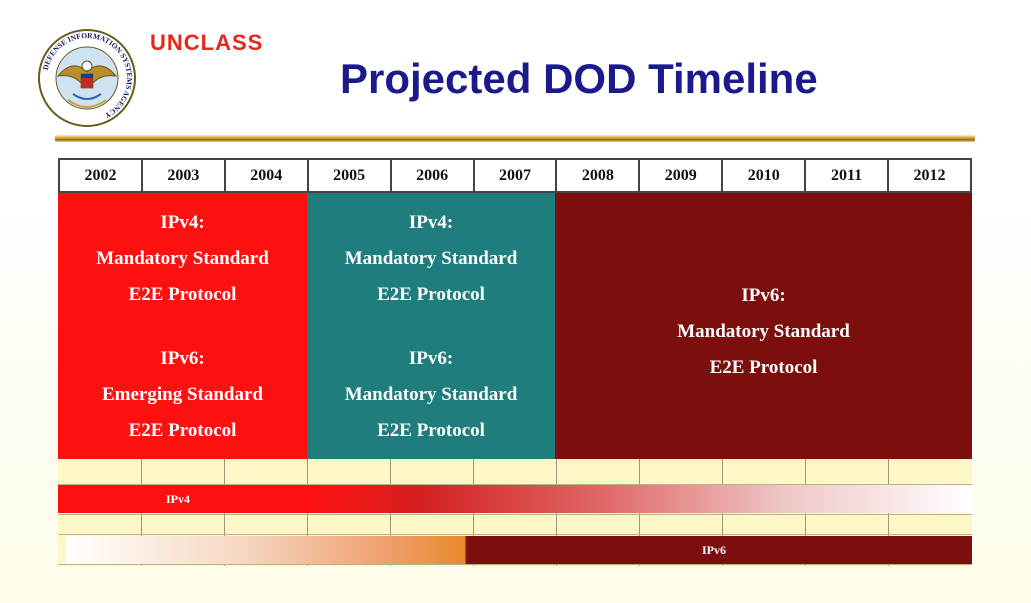 The image size is (1031, 603). I want to click on ipv4-transition-bar: IPv4, so click(515, 499).